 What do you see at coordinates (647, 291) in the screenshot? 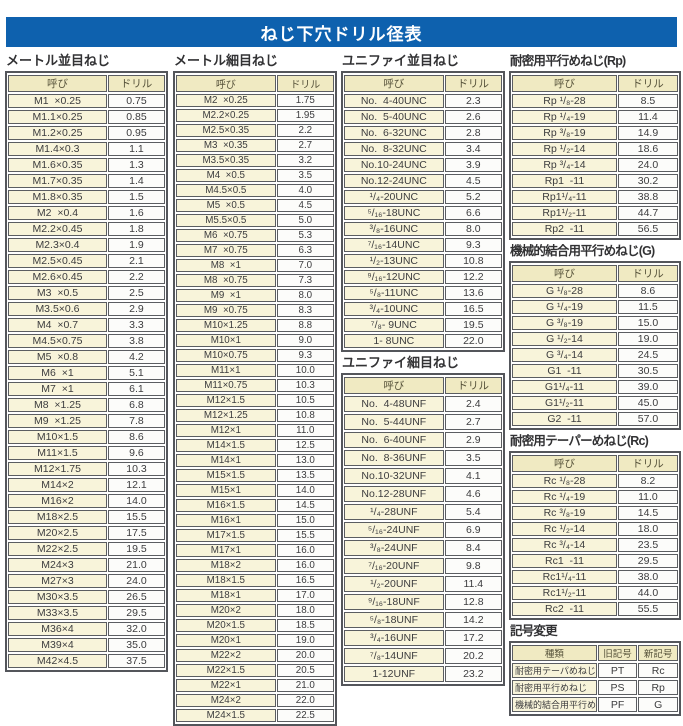
I see `table-cell: 8.6` at bounding box center [647, 291].